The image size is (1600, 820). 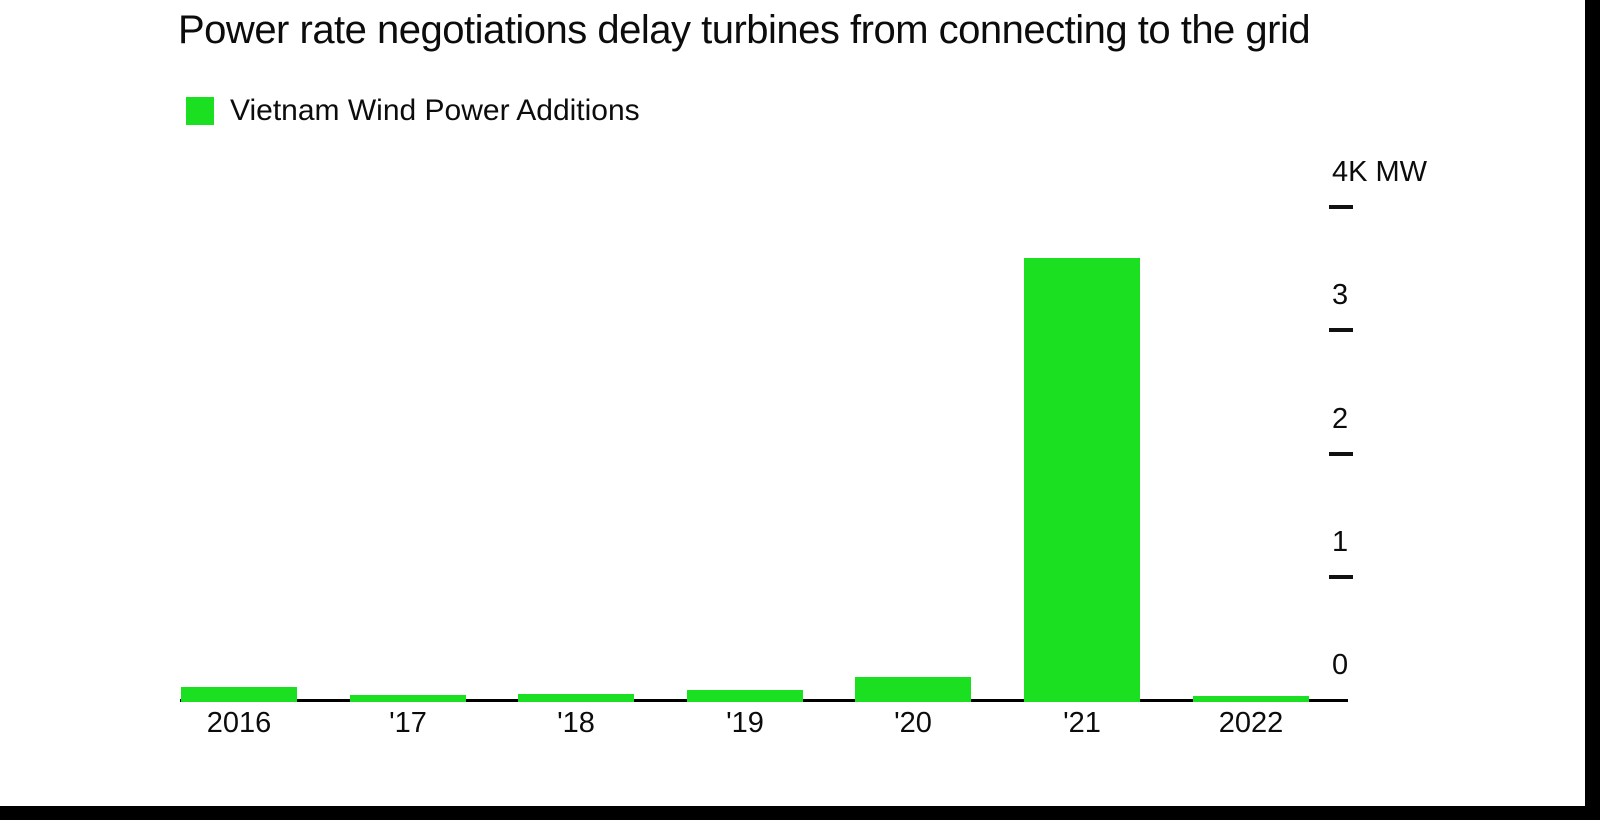 What do you see at coordinates (1340, 418) in the screenshot?
I see `y-tick-label: 2` at bounding box center [1340, 418].